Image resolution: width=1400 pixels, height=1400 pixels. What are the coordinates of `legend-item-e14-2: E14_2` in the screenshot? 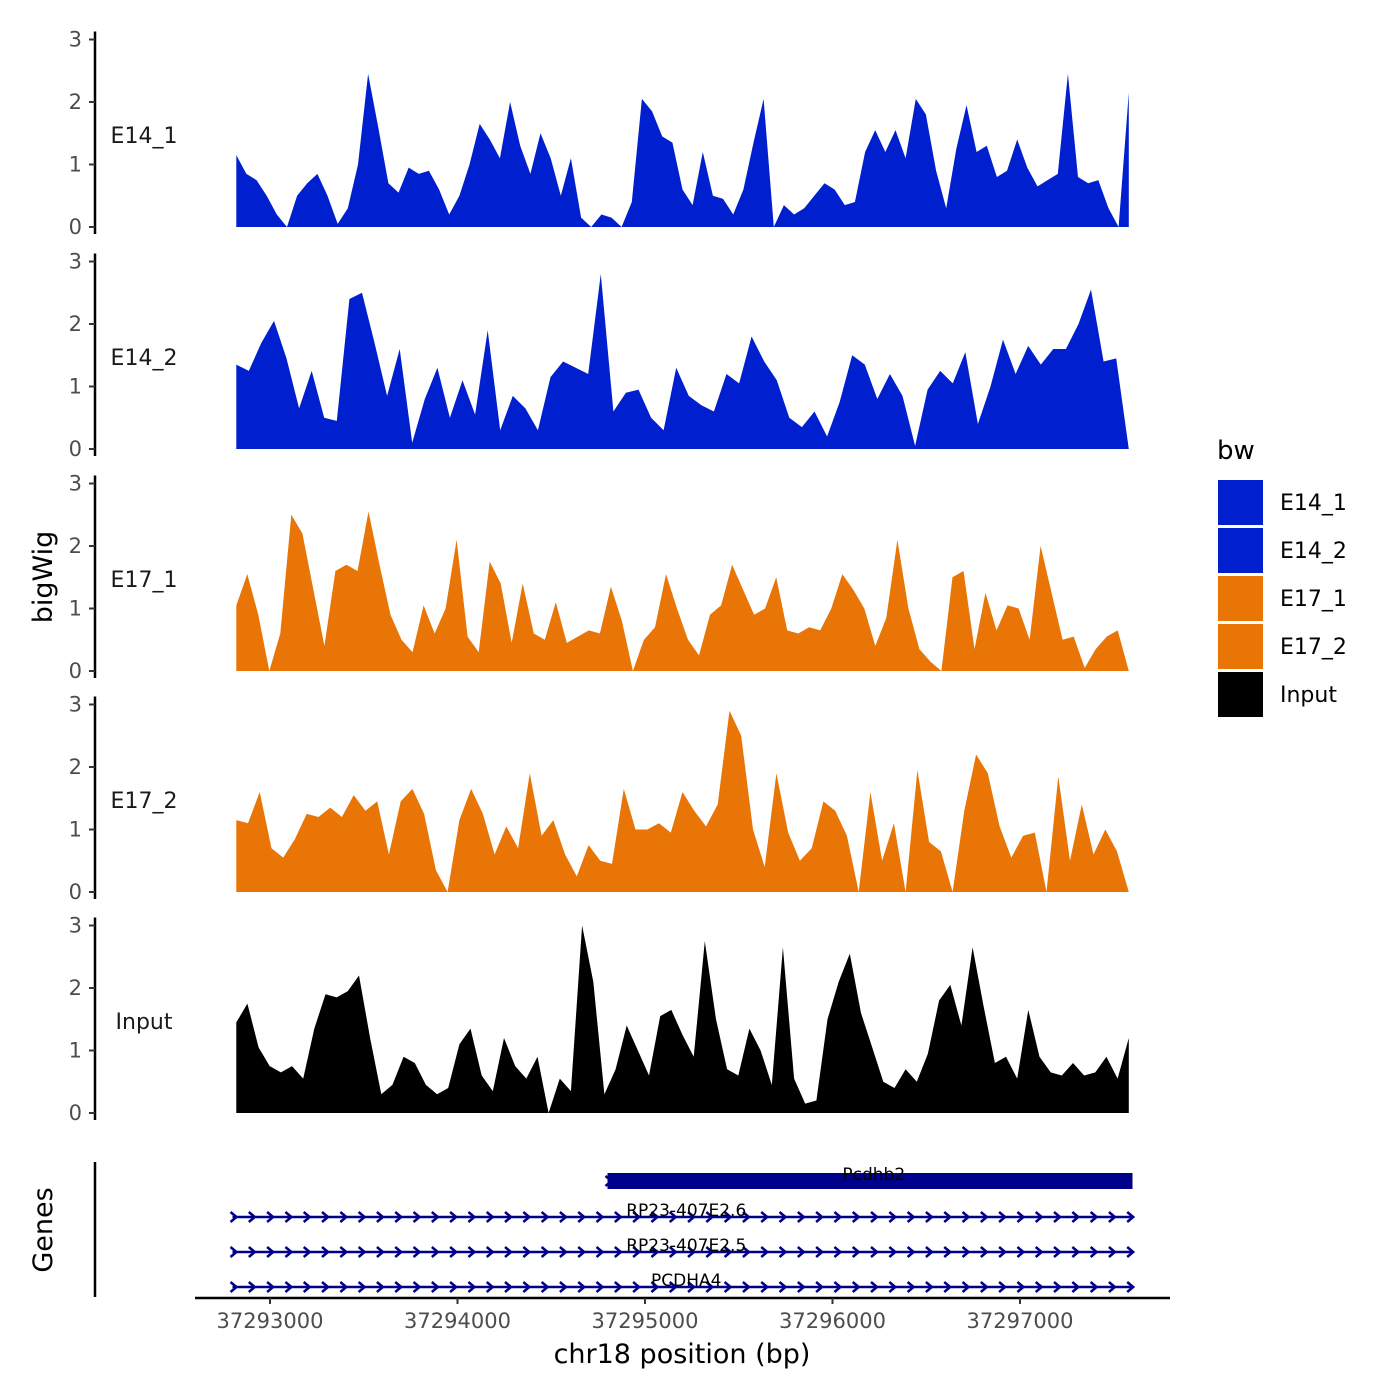 It's located at (1282, 550).